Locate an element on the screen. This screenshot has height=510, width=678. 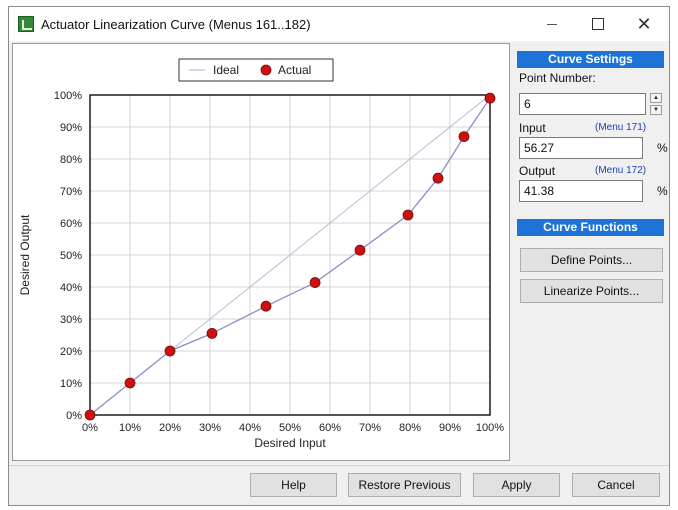
output-value-field is located at coordinates (581, 191).